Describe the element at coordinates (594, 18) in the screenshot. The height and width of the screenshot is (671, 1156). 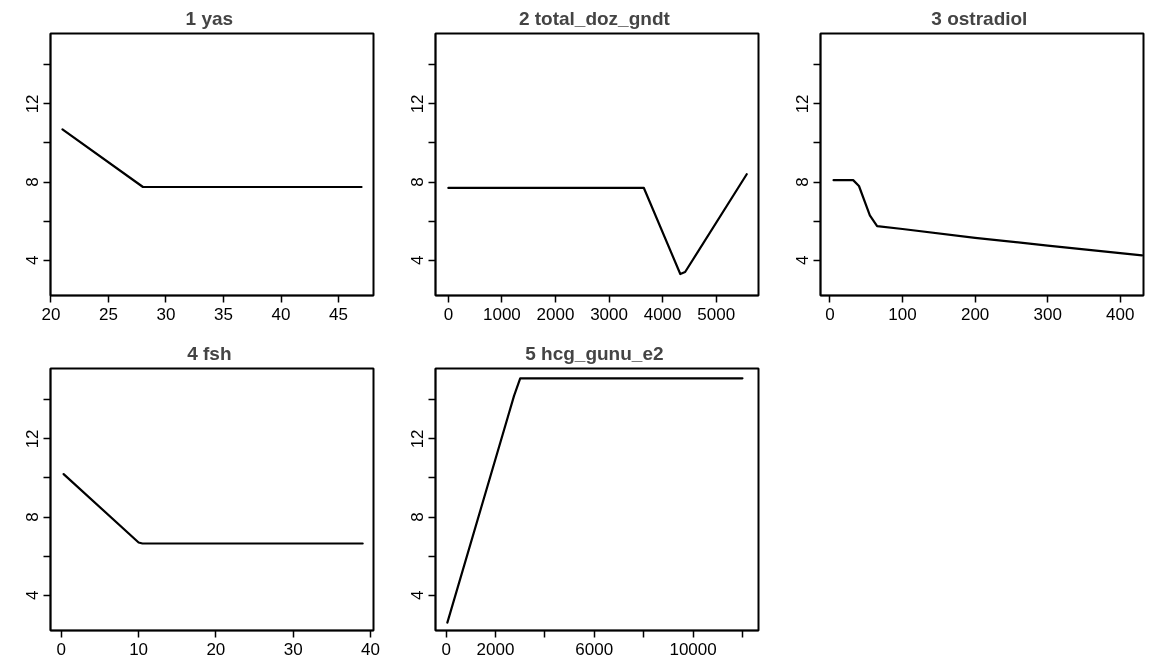
I see `chart-title: 2 total_doz_gndt` at that location.